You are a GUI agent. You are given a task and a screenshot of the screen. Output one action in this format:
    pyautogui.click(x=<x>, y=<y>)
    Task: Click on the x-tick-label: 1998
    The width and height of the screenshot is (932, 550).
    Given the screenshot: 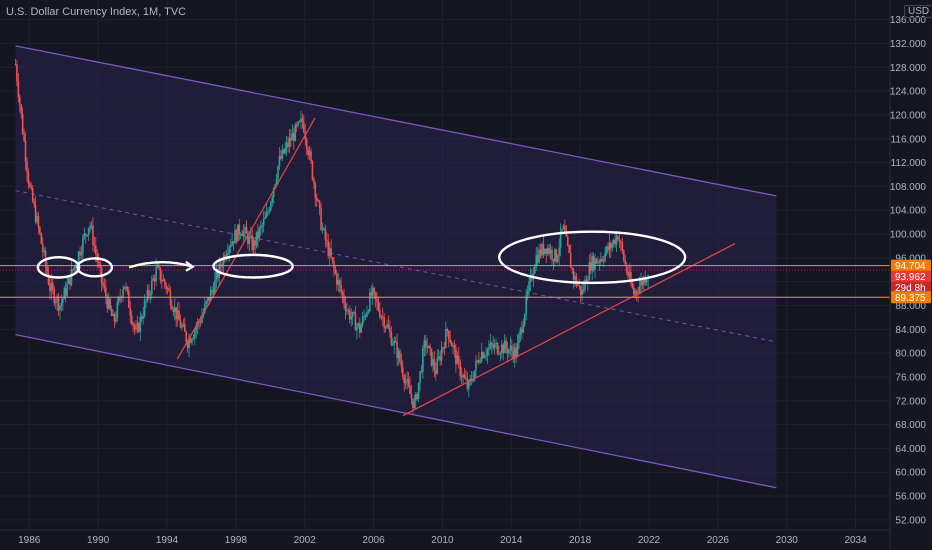 What is the action you would take?
    pyautogui.click(x=236, y=540)
    